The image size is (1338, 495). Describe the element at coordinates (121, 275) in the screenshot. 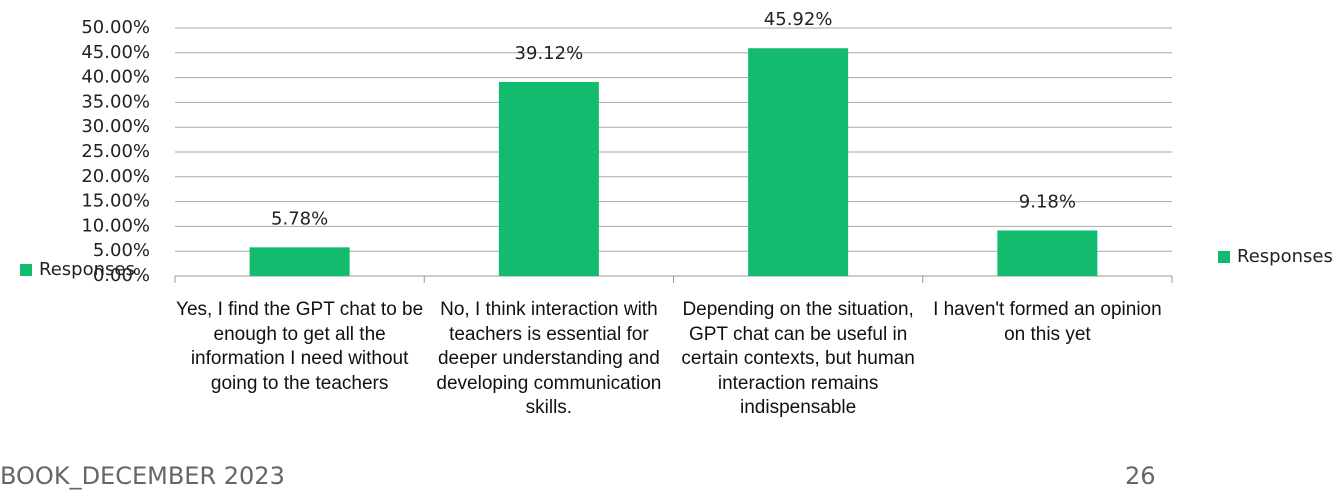

I see `y-tick-label: 0.00%` at that location.